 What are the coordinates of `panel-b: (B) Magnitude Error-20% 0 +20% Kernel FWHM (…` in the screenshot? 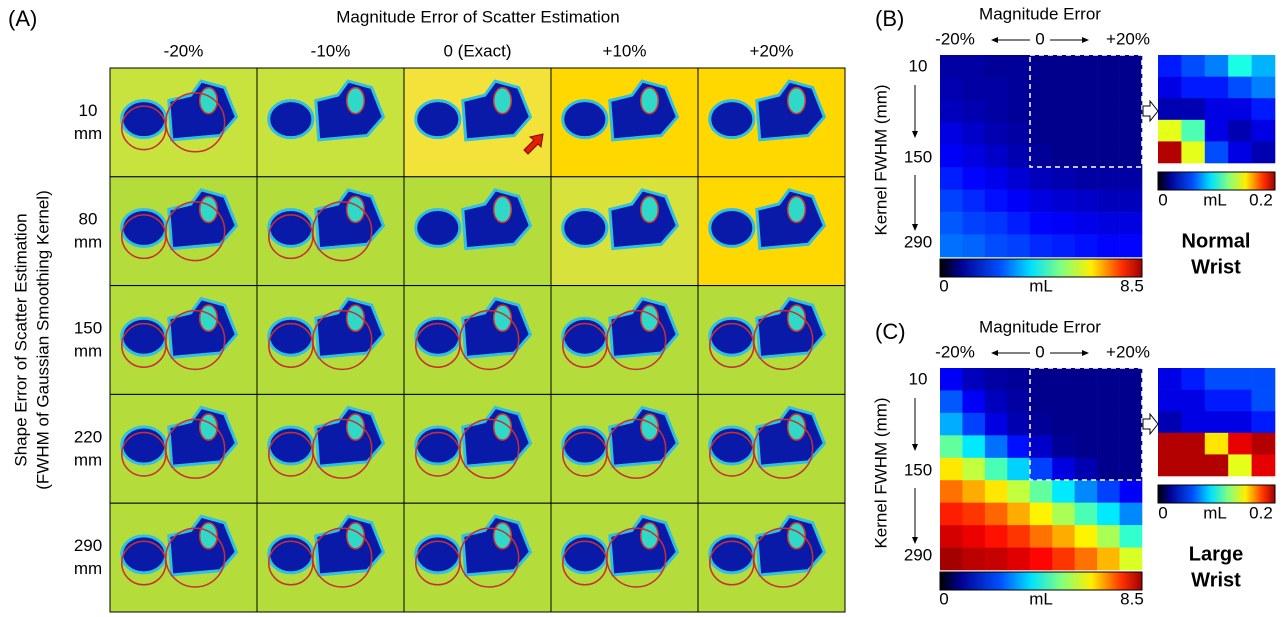 It's located at (1073, 149).